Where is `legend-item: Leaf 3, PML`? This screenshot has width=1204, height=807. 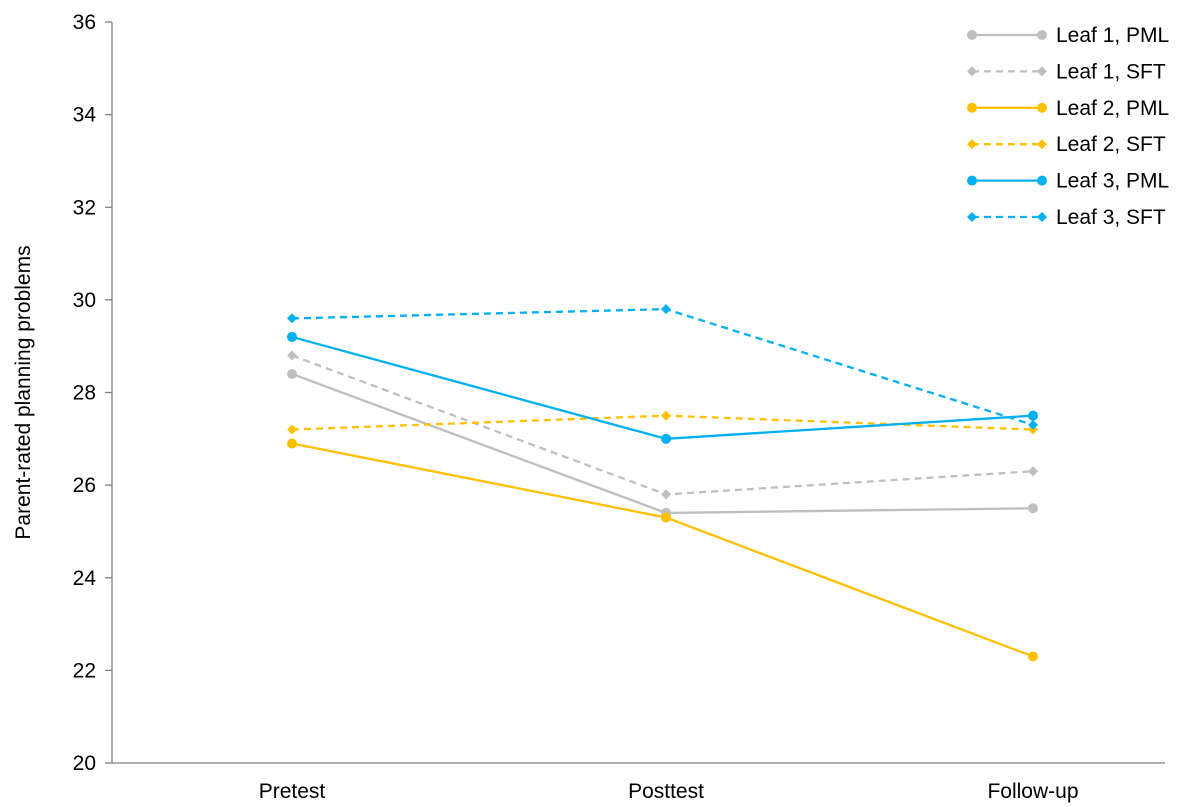
legend-item: Leaf 3, PML is located at coordinates (1068, 181).